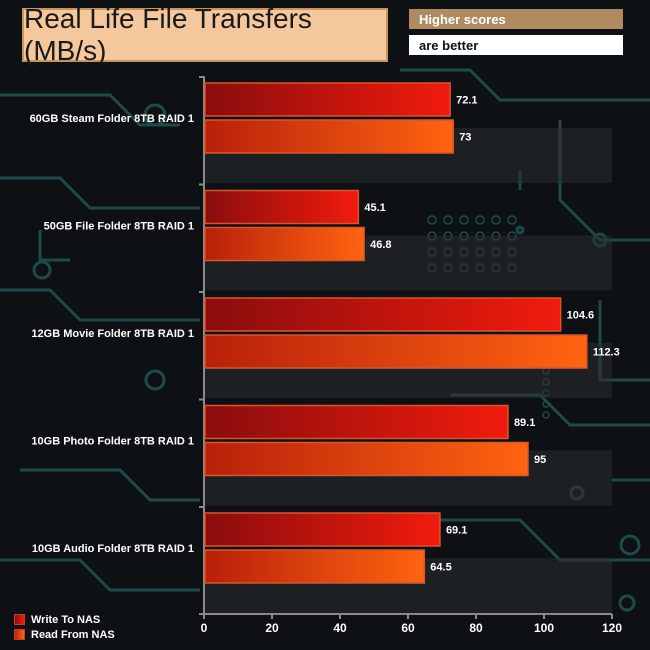 This screenshot has width=650, height=650. Describe the element at coordinates (113, 549) in the screenshot. I see `category-label: 10GB Audio Folder 8TB RAID 1` at that location.